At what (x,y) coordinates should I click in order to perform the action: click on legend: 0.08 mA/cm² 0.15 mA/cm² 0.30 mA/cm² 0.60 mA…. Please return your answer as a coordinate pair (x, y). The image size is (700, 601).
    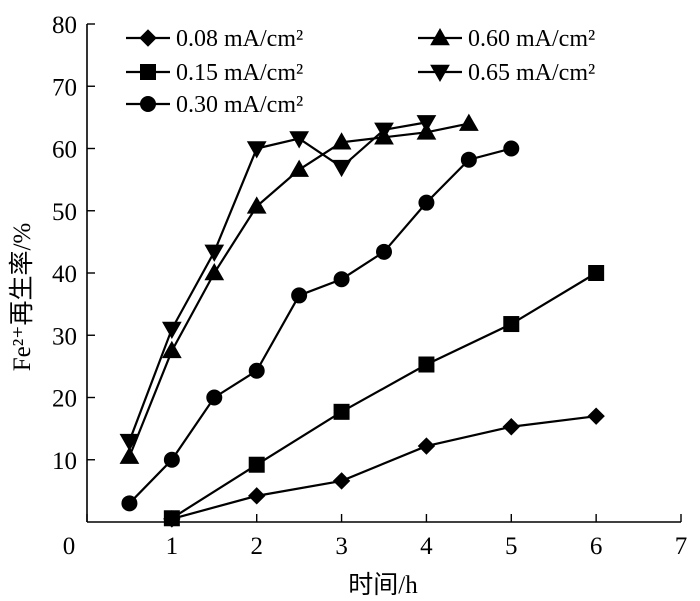
    Looking at the image, I should click on (360, 72).